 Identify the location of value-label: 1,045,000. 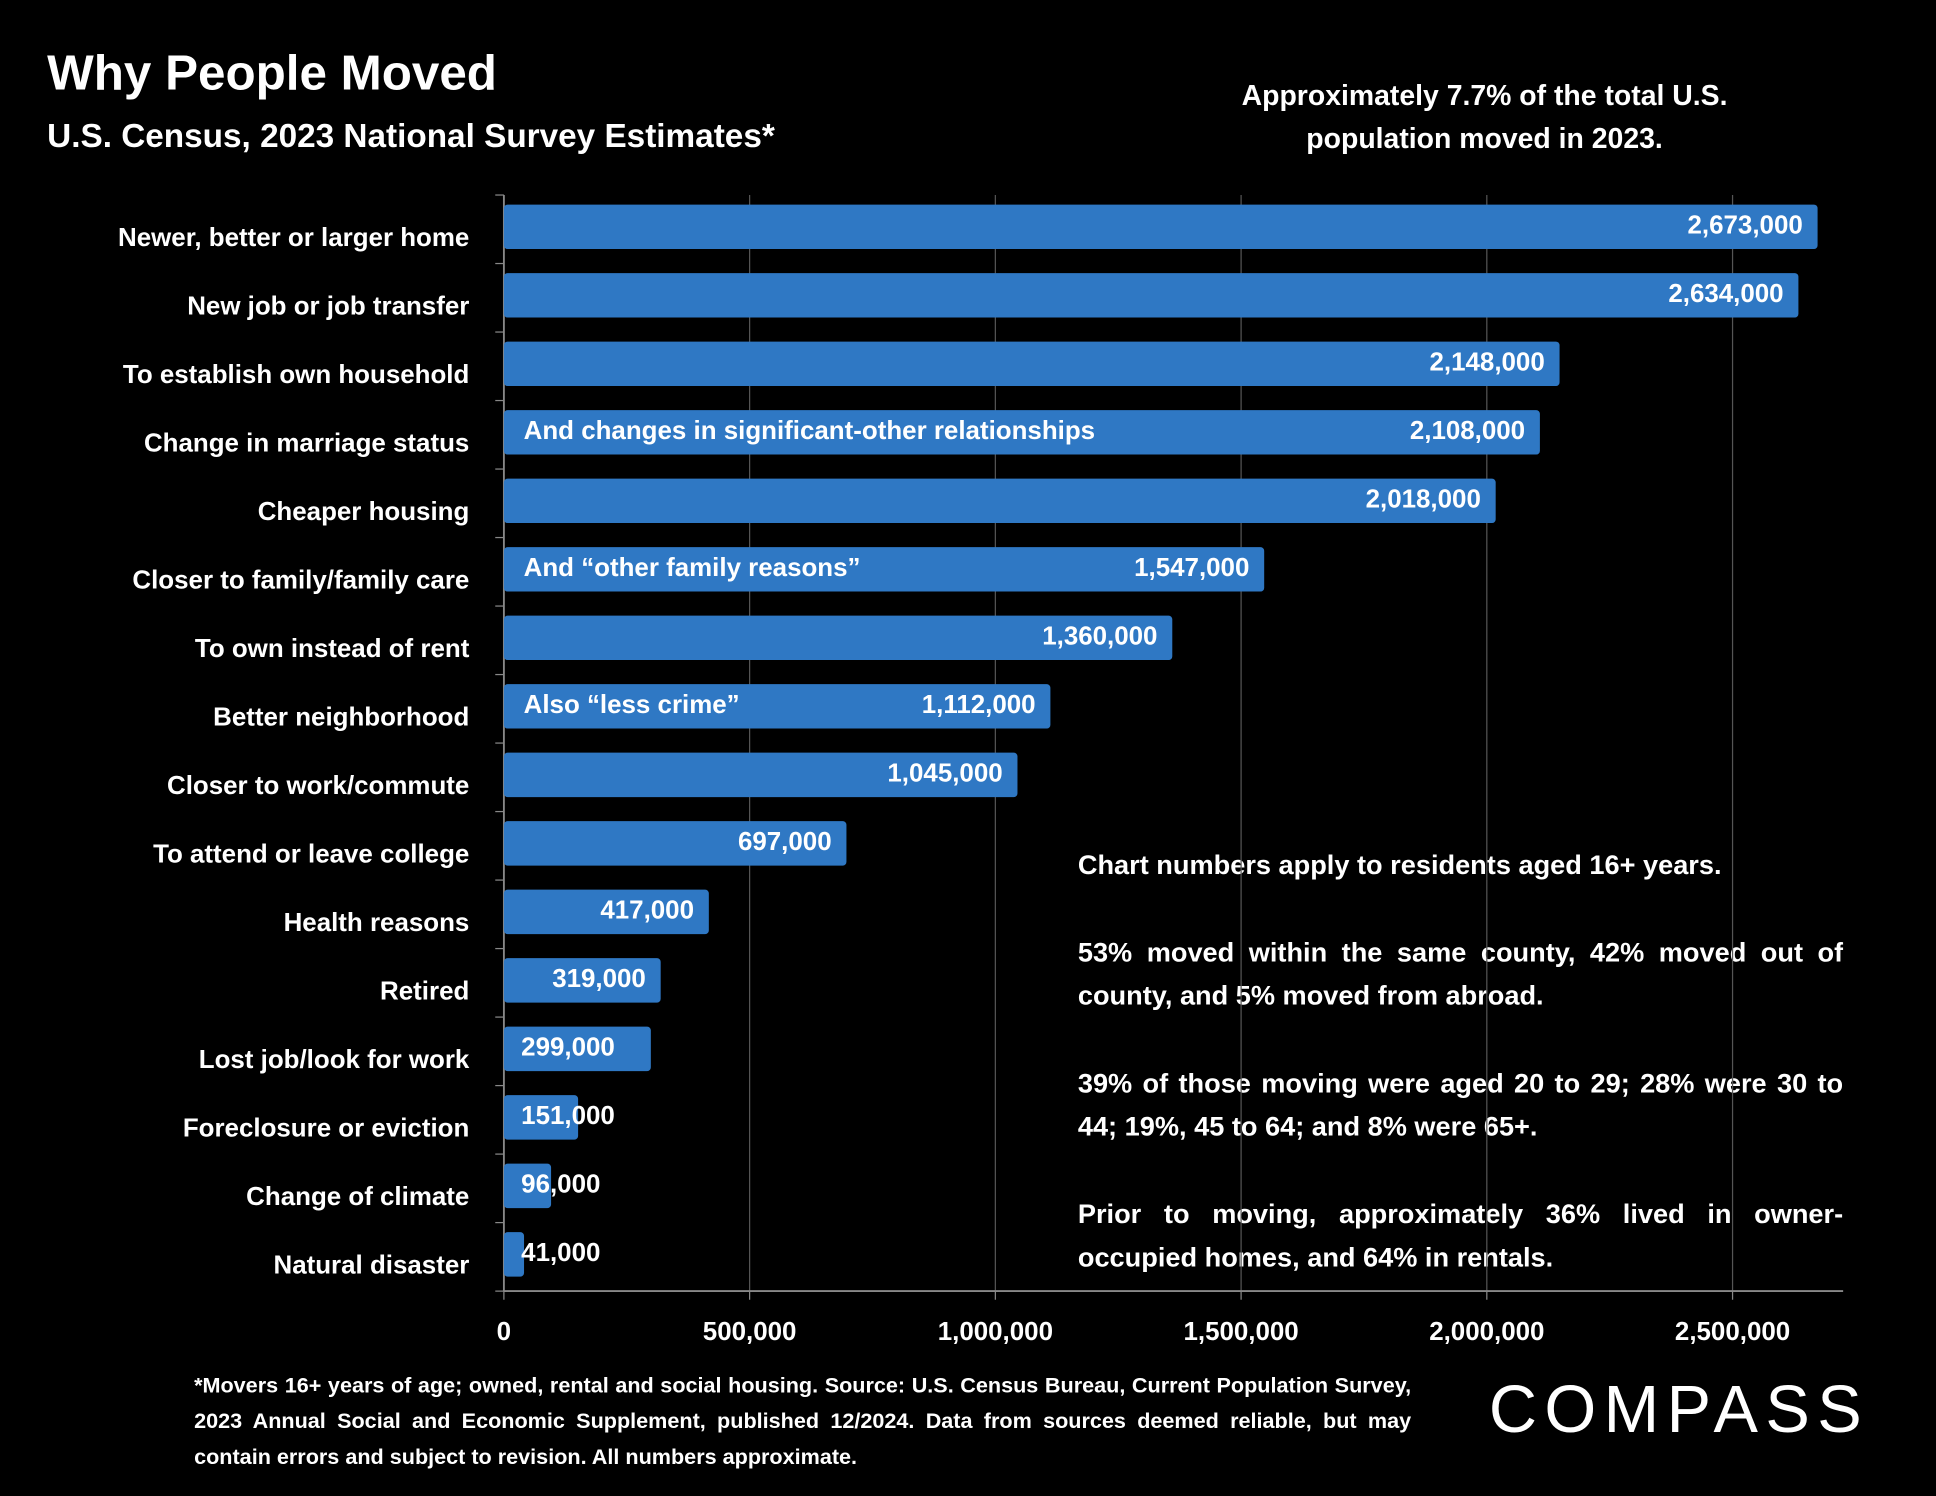
(944, 774).